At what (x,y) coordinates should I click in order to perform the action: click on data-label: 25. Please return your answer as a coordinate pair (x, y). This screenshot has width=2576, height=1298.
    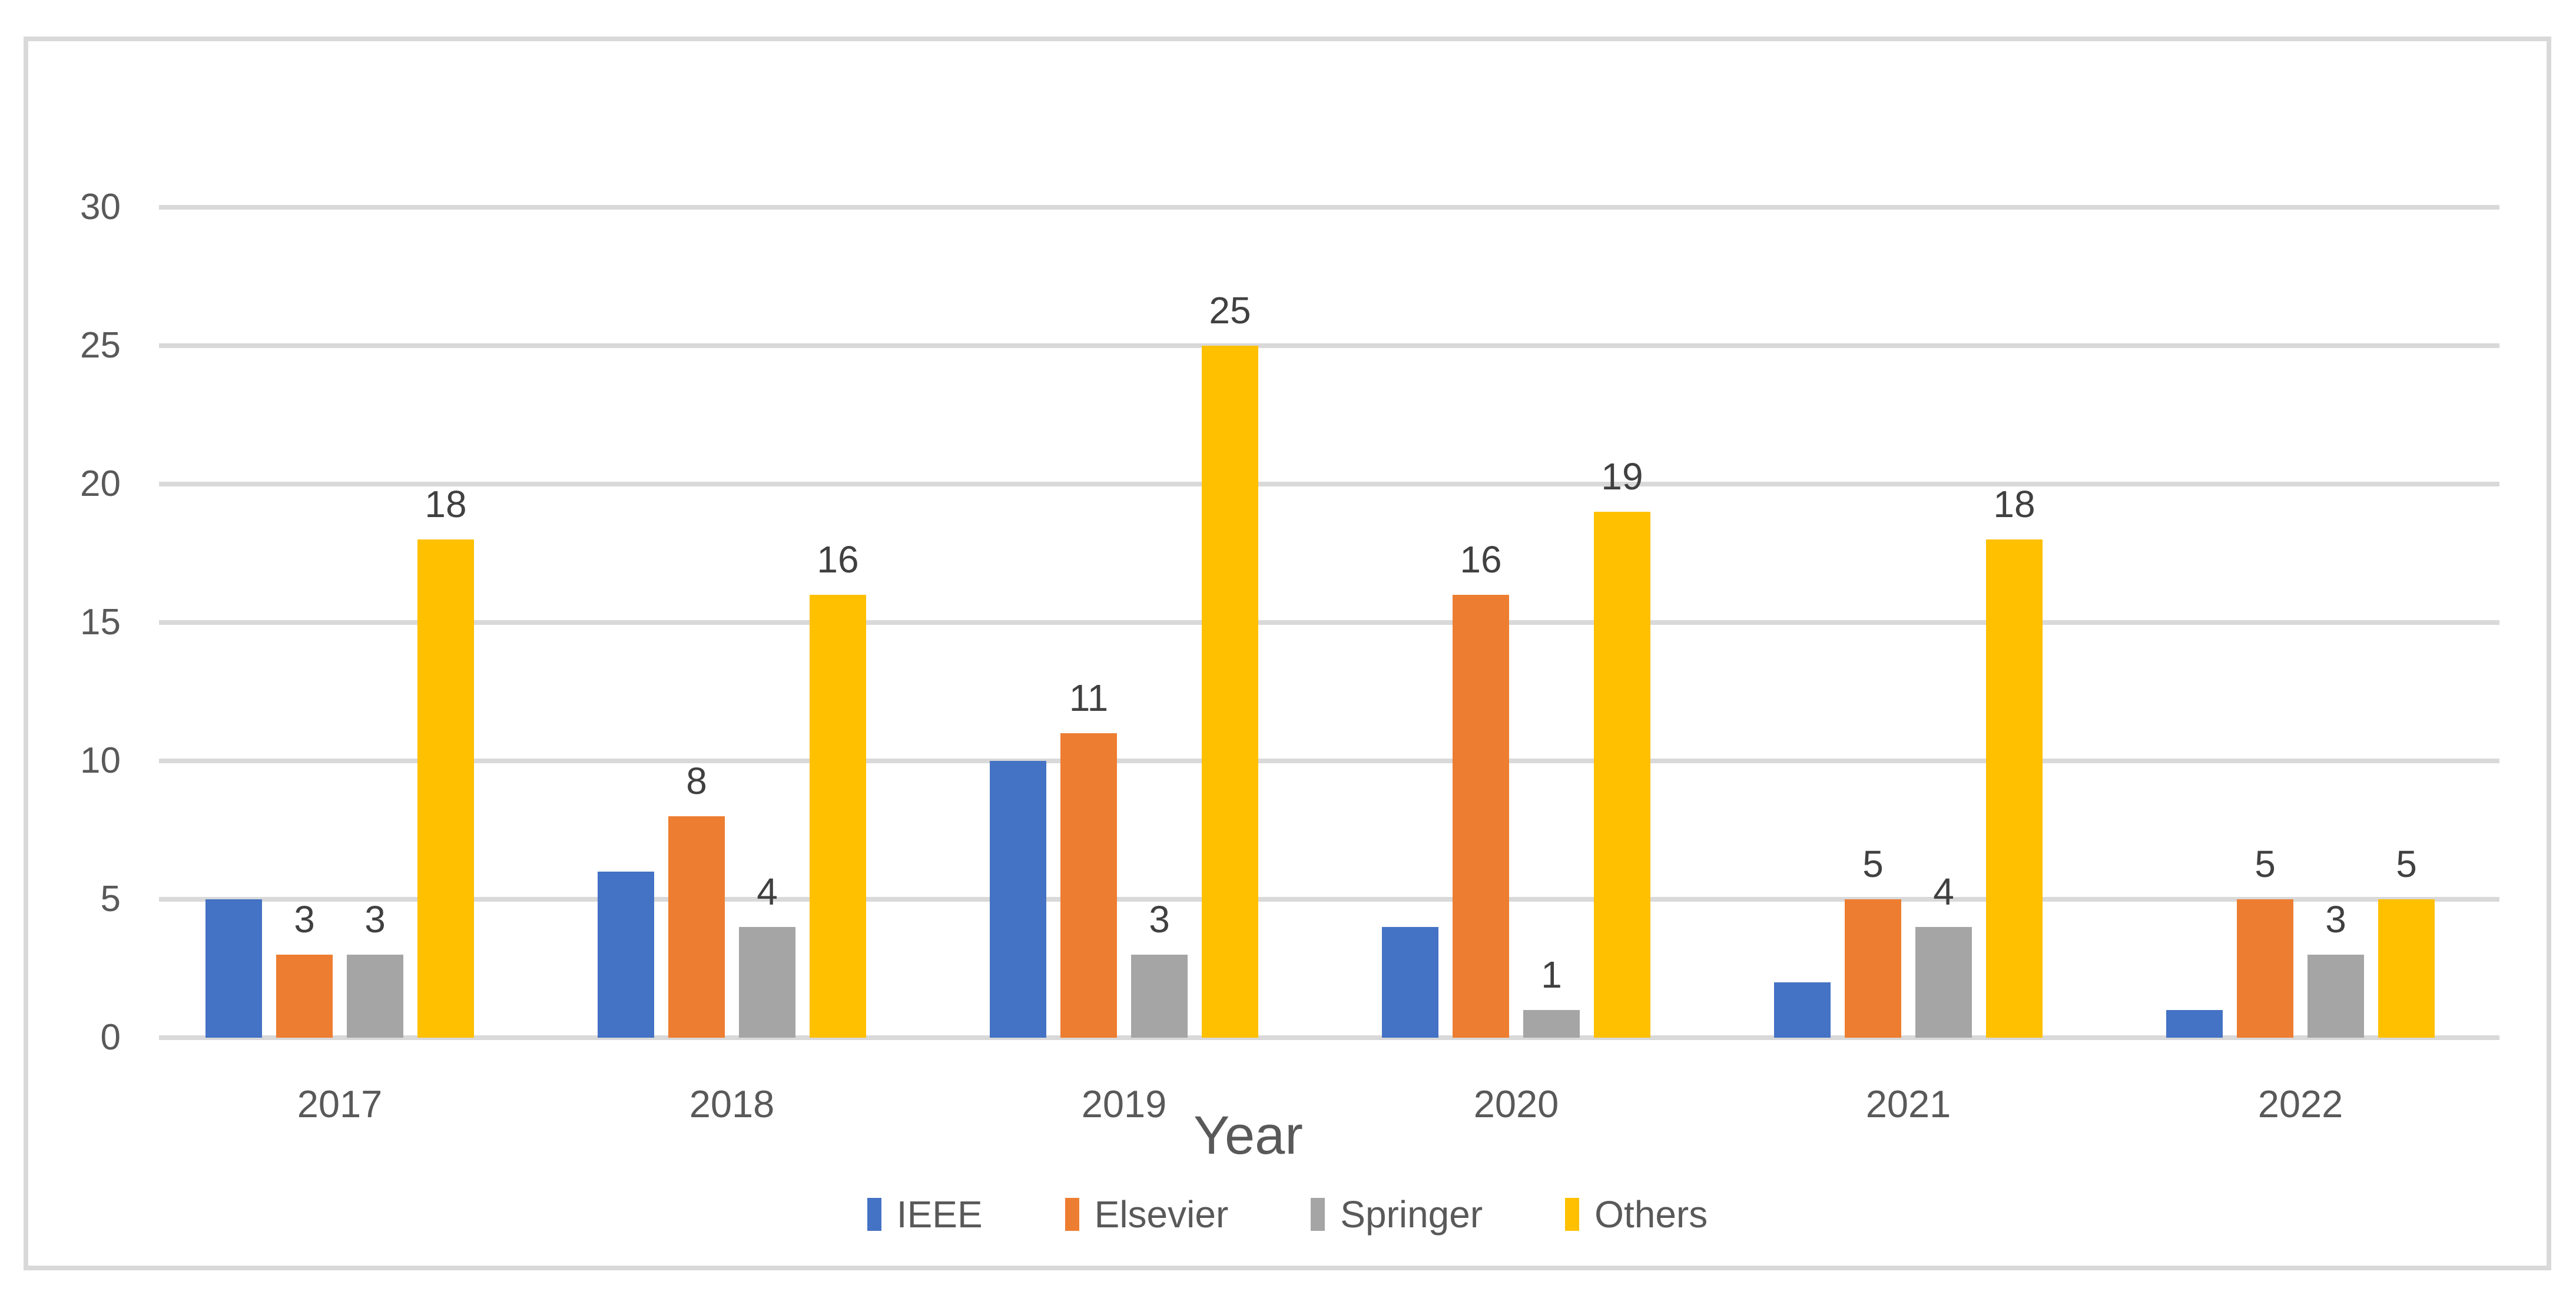
    Looking at the image, I should click on (1230, 310).